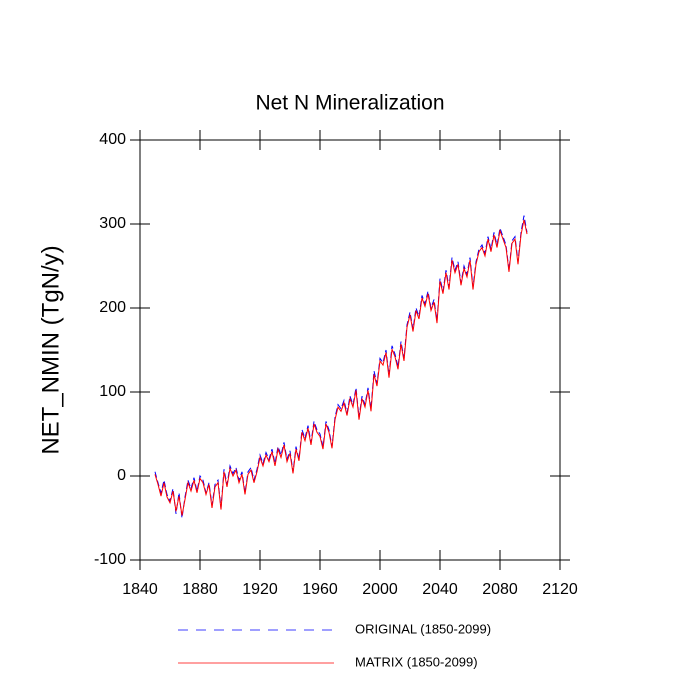 The image size is (700, 700). What do you see at coordinates (349, 103) in the screenshot?
I see `chart-title: Net N Mineralization` at bounding box center [349, 103].